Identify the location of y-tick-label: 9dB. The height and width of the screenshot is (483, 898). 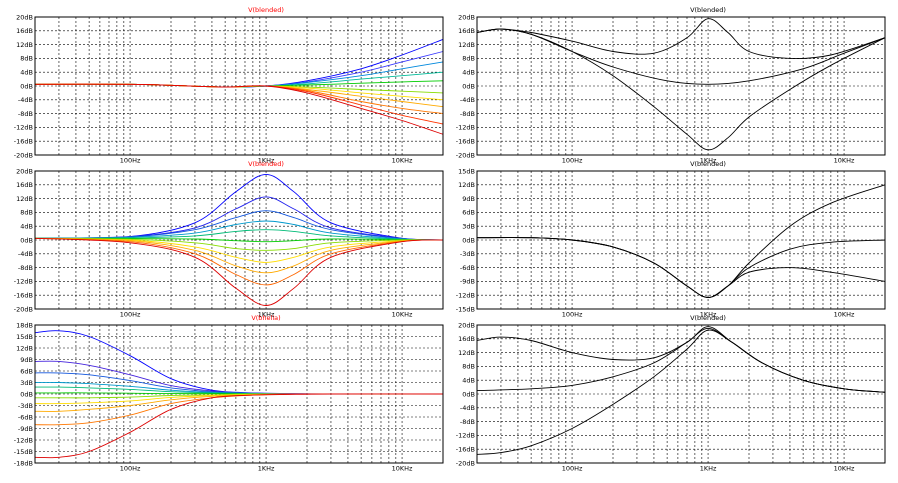
(468, 199).